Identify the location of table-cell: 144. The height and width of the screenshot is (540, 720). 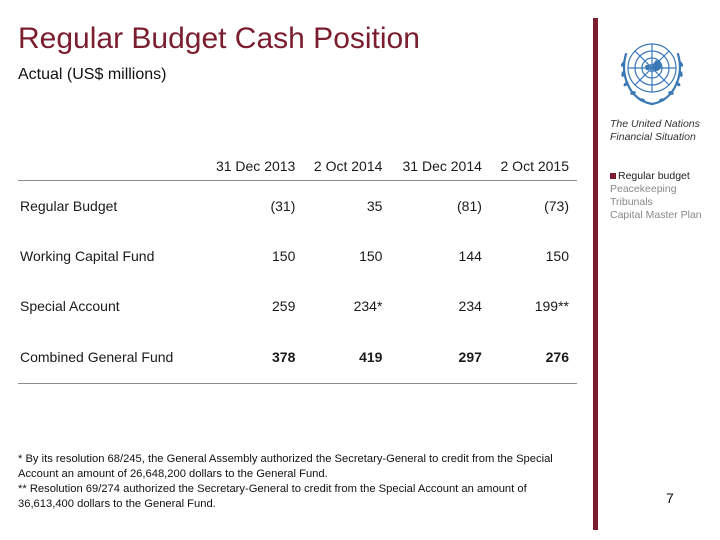
(470, 256).